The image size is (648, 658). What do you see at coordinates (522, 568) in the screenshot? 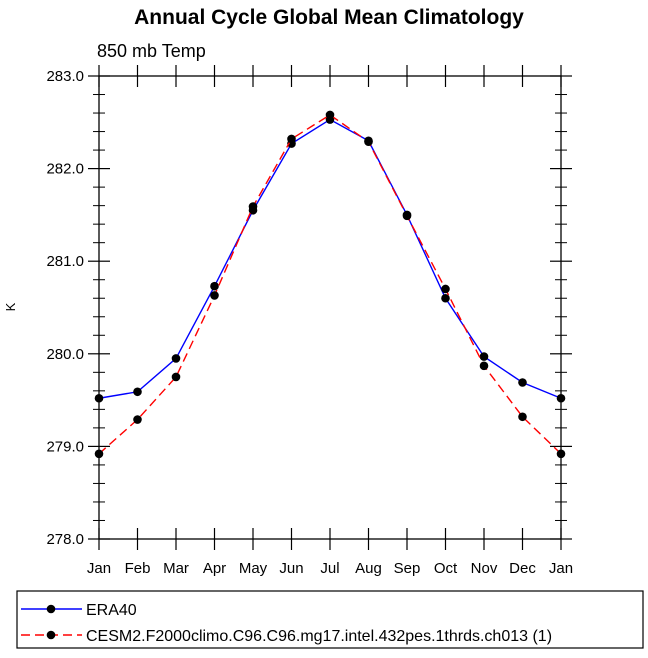
I see `x-tick-label: Dec` at bounding box center [522, 568].